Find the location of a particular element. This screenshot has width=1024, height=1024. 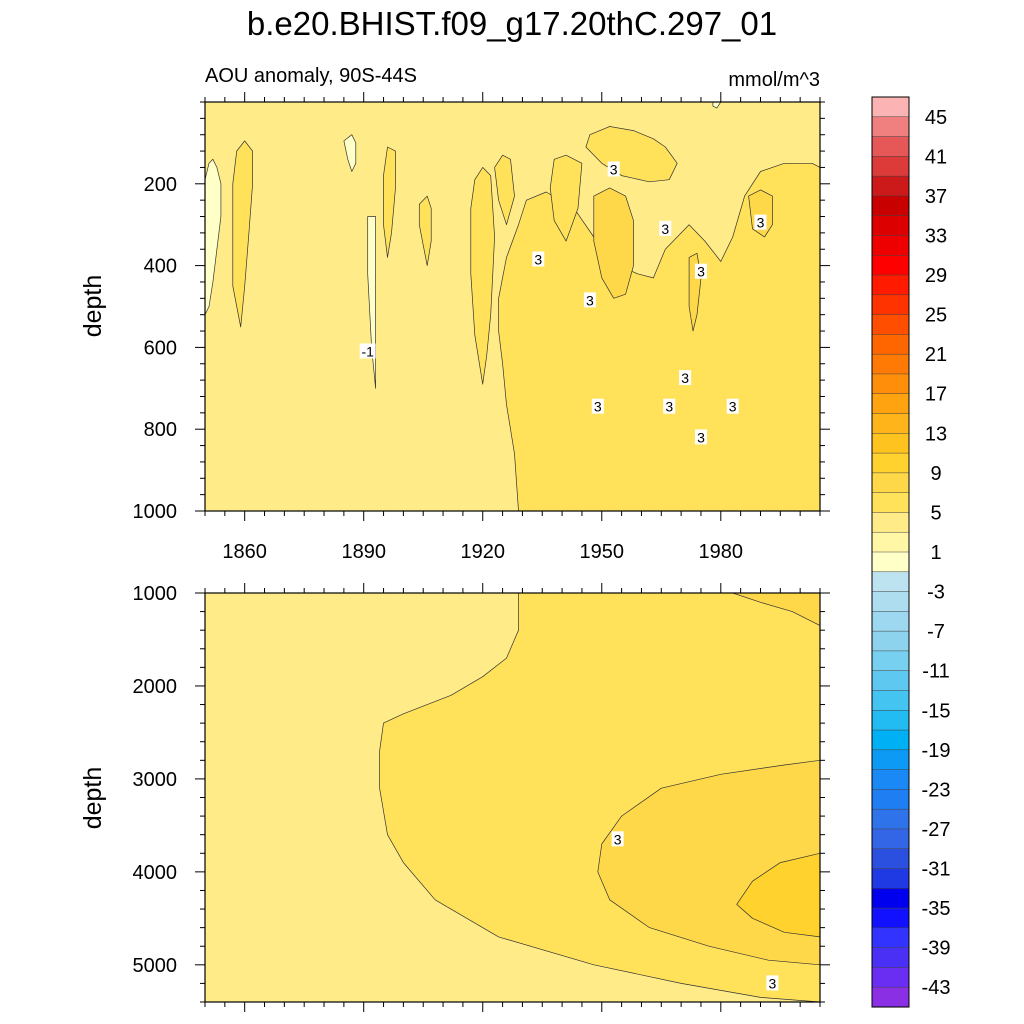

lower-contour-label: 3 is located at coordinates (617, 839).